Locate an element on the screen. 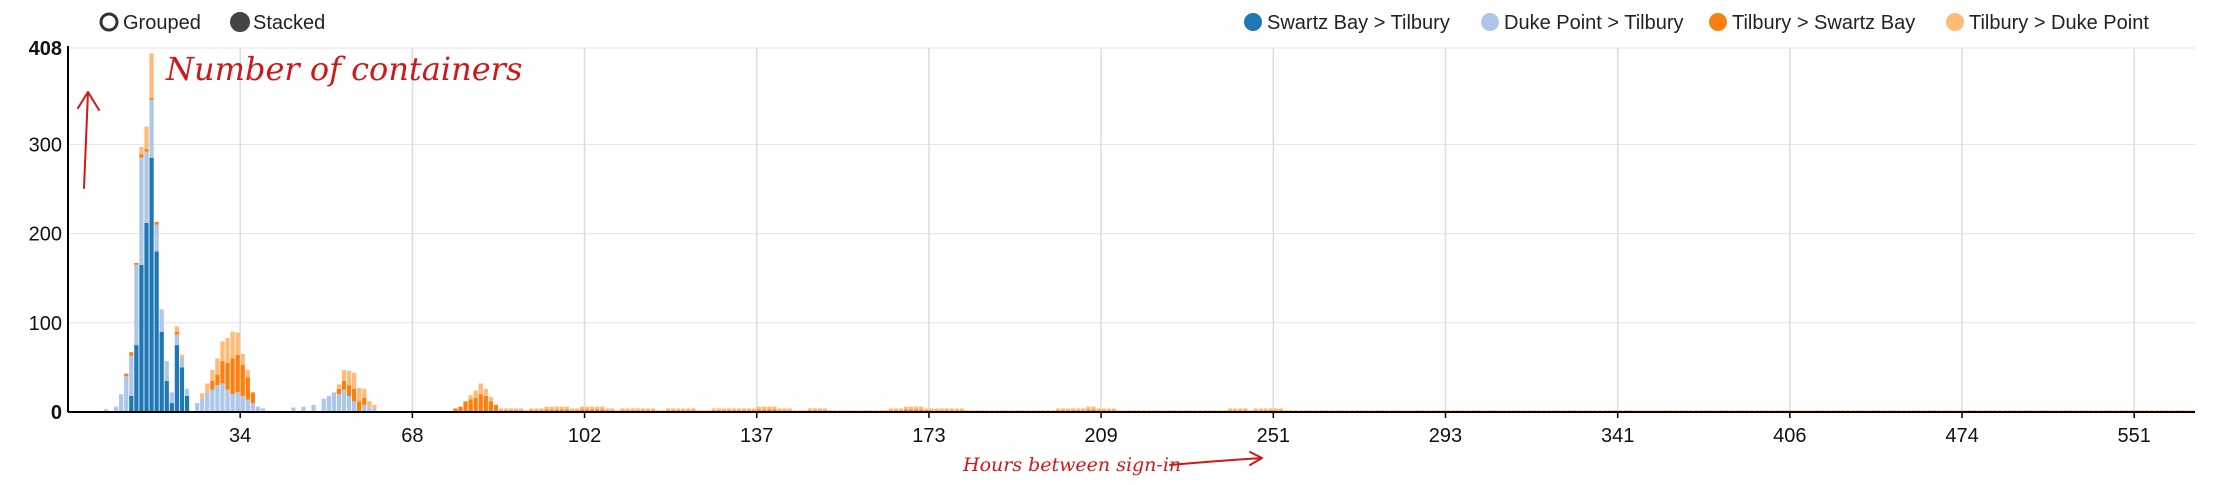 Image resolution: width=2215 pixels, height=485 pixels. legend-label: Tilbury > Duke Point is located at coordinates (2059, 23).